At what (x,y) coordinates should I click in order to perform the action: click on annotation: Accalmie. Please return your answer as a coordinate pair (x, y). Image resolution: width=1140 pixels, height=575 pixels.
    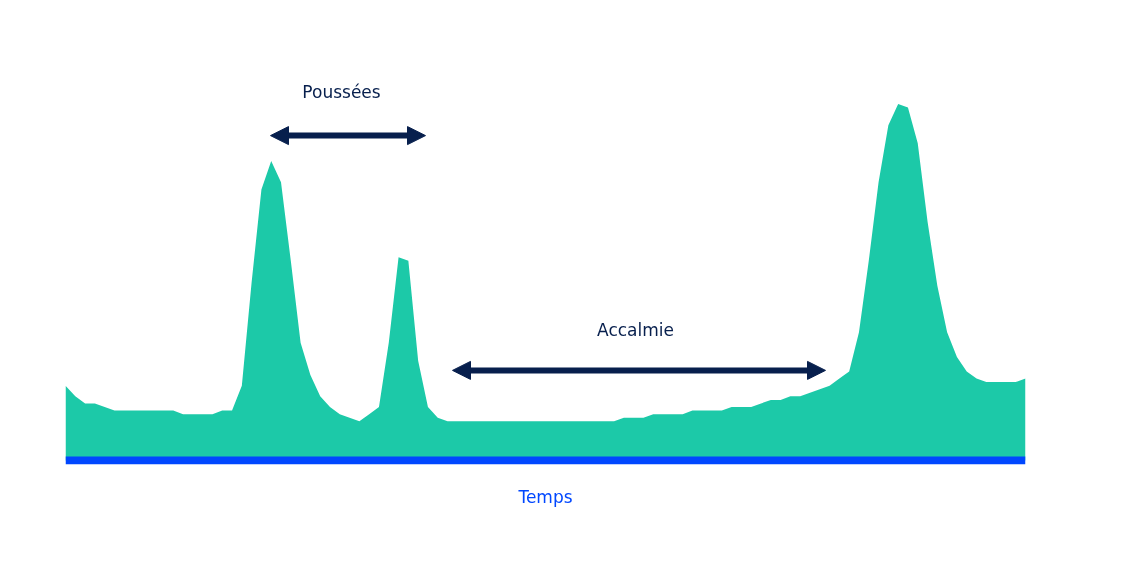
    Looking at the image, I should click on (635, 329).